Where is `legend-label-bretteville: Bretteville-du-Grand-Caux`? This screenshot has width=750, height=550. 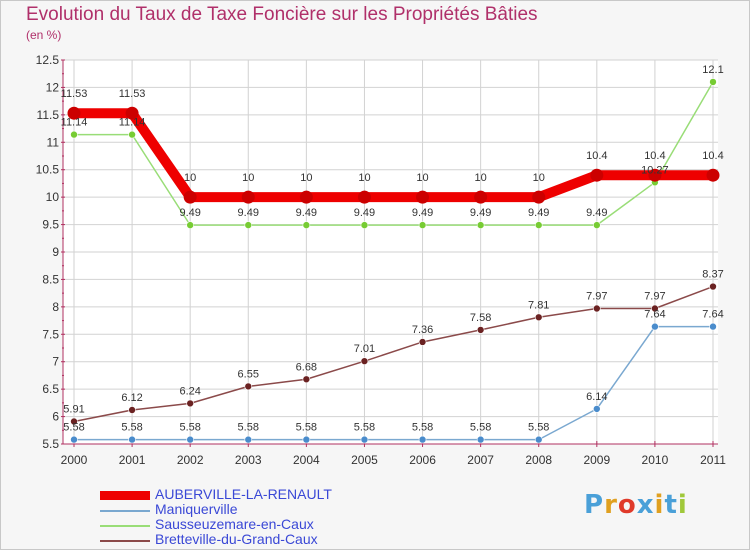 legend-label-bretteville: Bretteville-du-Grand-Caux is located at coordinates (236, 539).